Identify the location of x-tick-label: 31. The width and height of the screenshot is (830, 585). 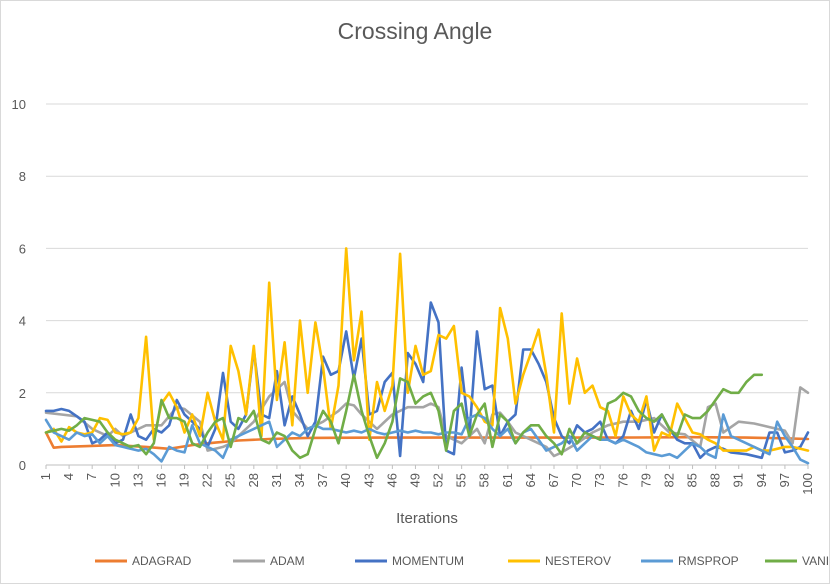
(276, 480).